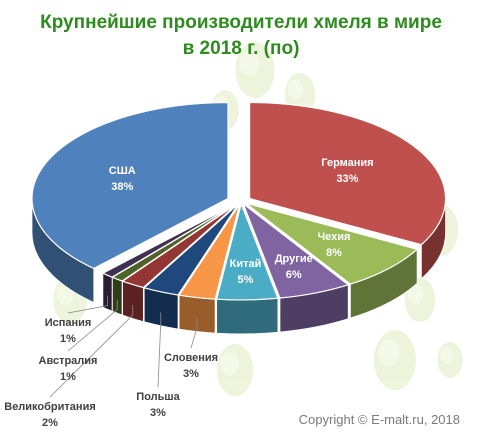 This screenshot has height=448, width=482. What do you see at coordinates (295, 250) in the screenshot?
I see `pie-slice-Другие` at bounding box center [295, 250].